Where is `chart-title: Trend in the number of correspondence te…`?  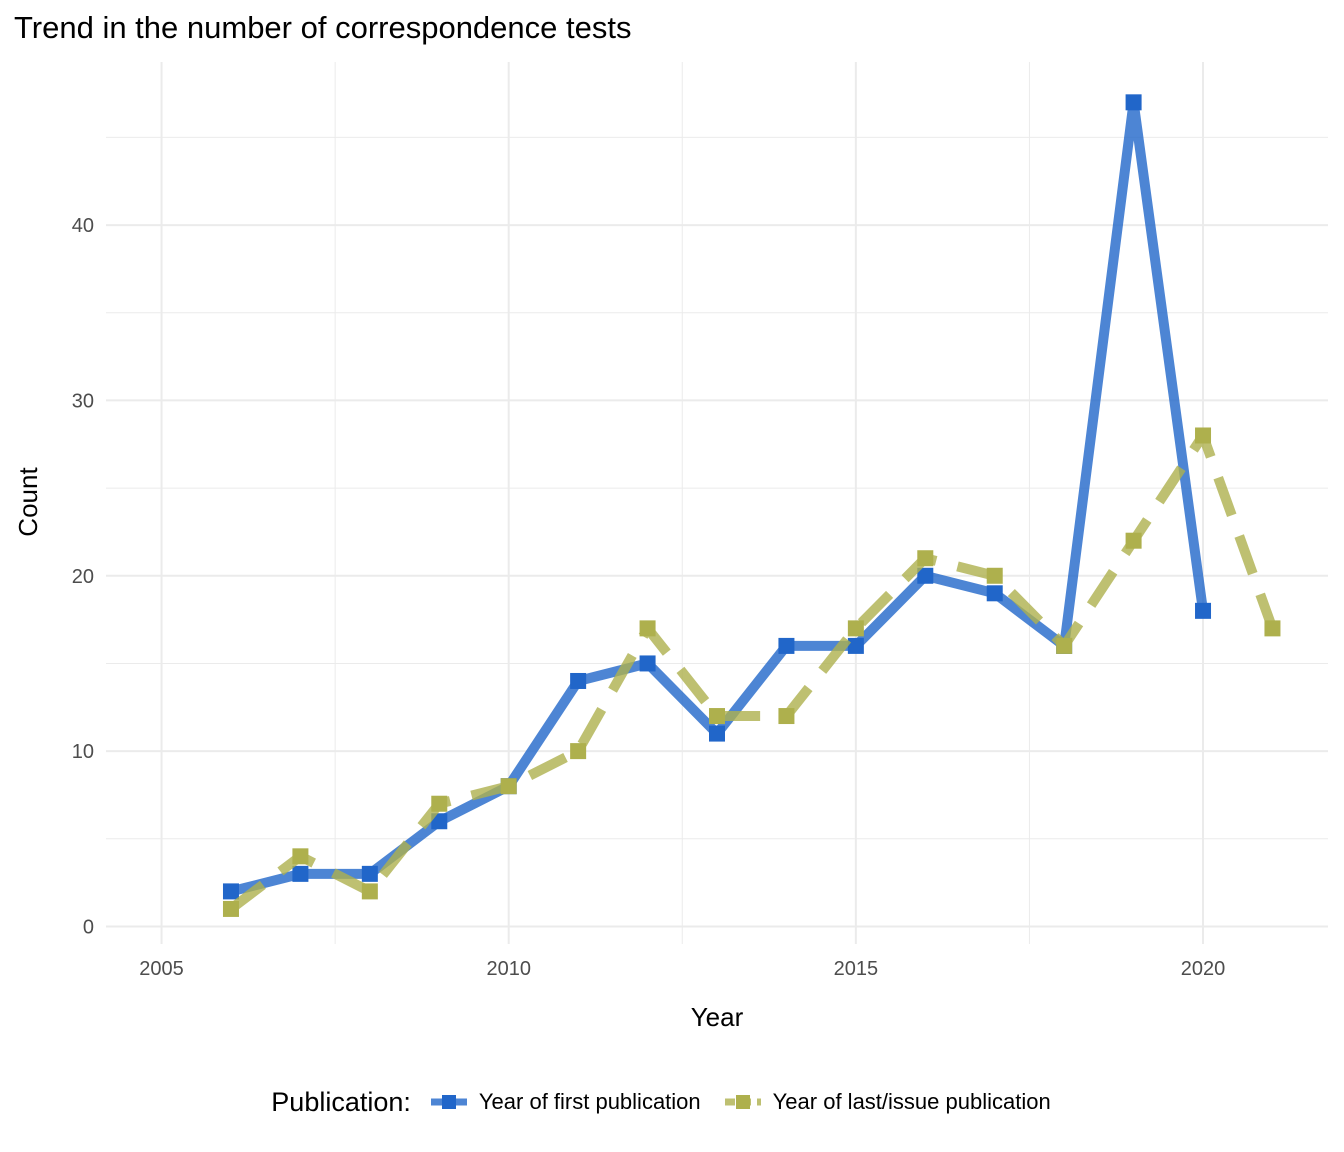
chart-title: Trend in the number of correspondence te… is located at coordinates (323, 27).